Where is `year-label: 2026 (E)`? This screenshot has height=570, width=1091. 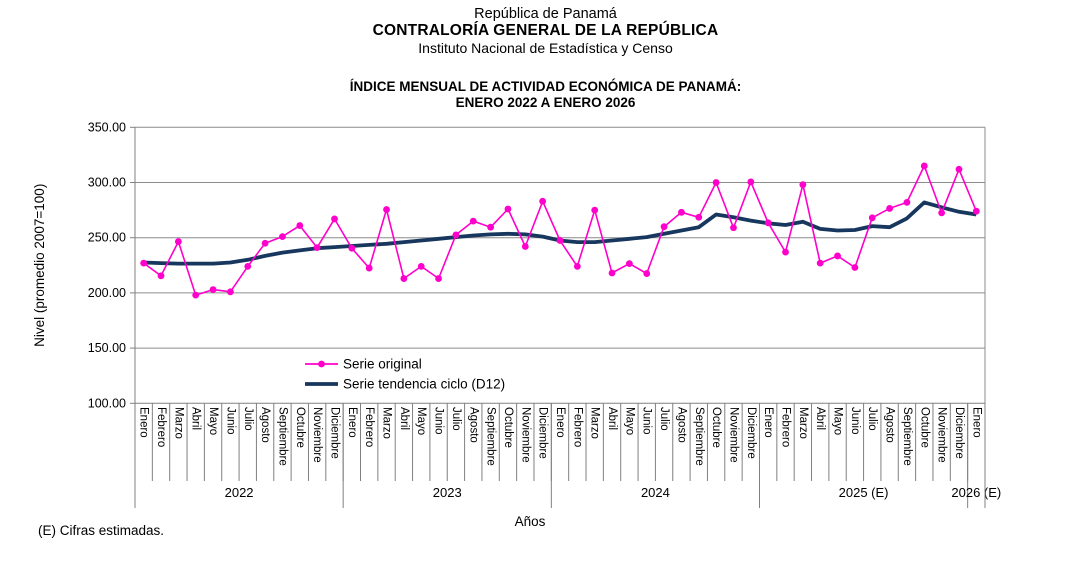 year-label: 2026 (E) is located at coordinates (976, 492).